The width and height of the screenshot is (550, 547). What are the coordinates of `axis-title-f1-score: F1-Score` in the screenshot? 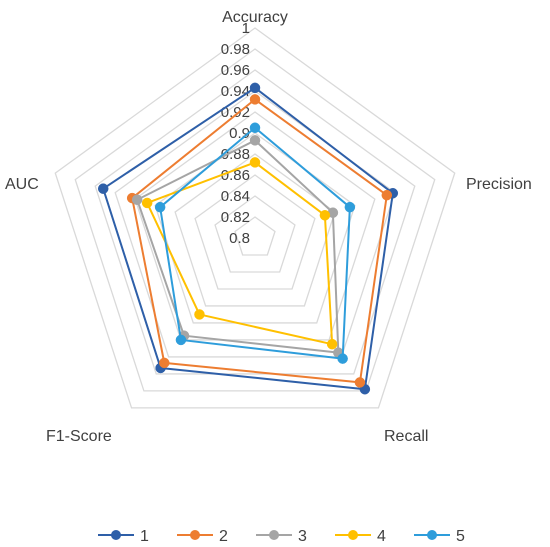 It's located at (79, 436).